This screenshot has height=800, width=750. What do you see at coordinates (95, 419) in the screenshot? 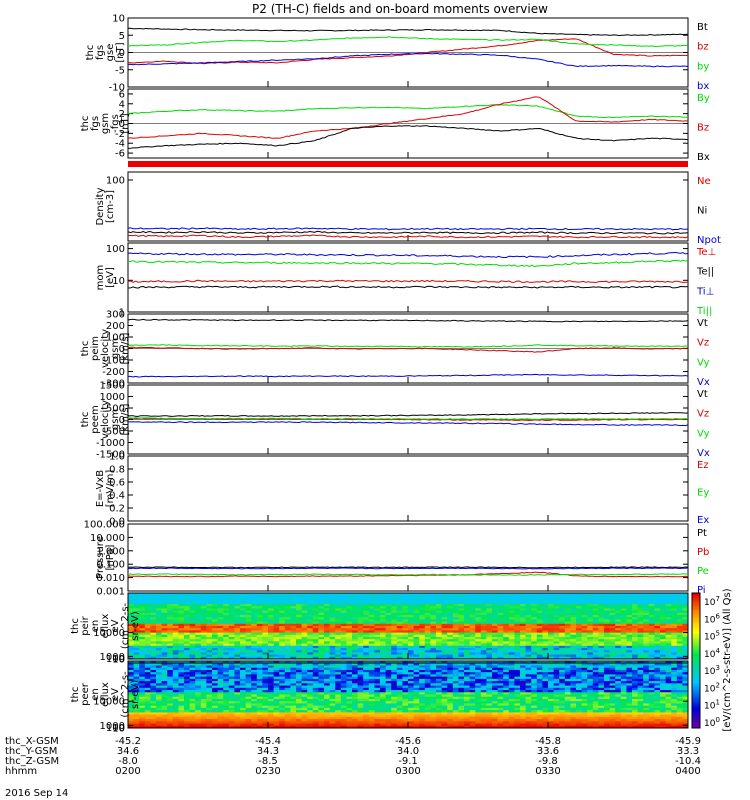
I see `y-axis-label: peem` at bounding box center [95, 419].